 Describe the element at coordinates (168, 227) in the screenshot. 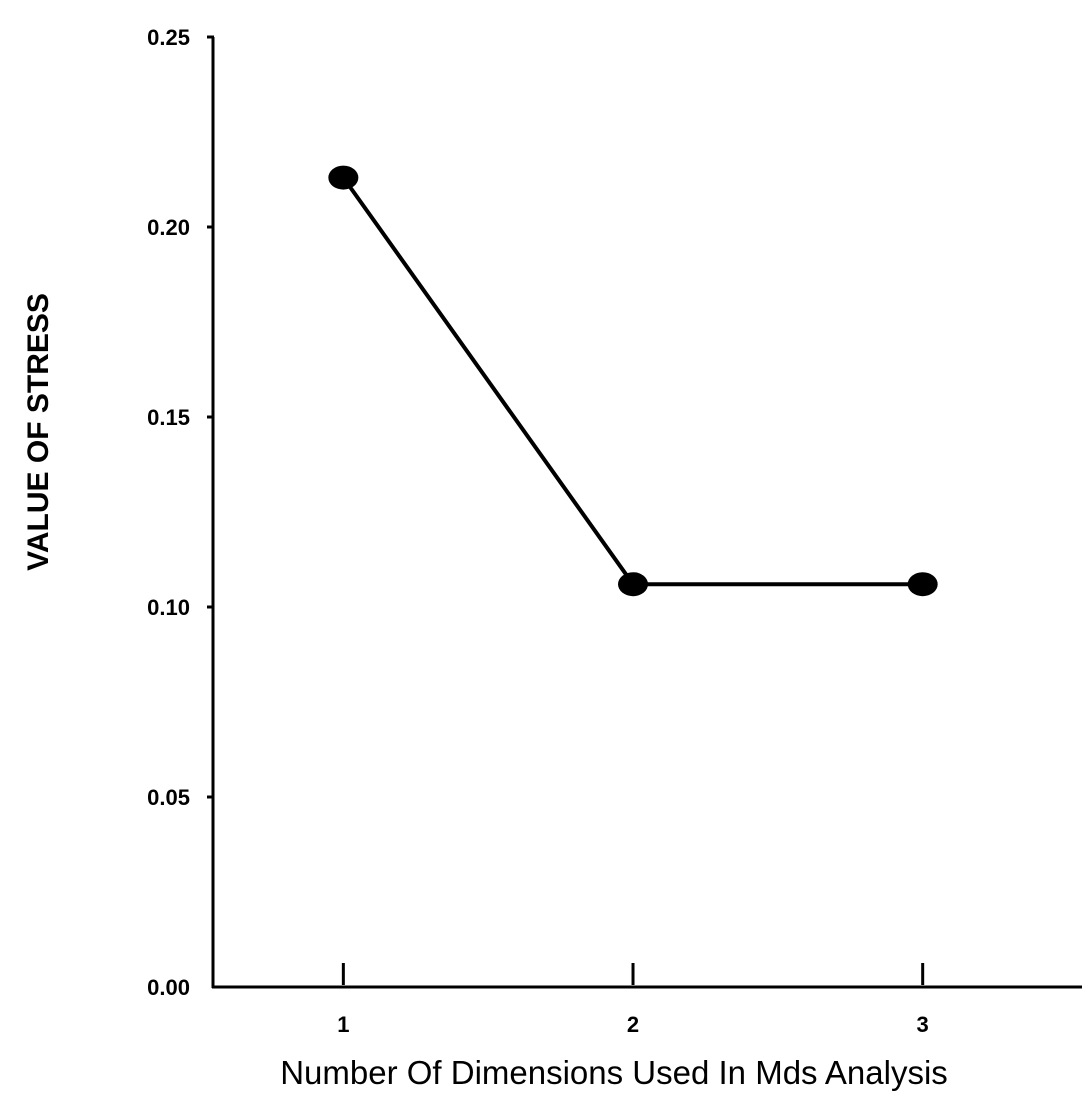

I see `y-tick-label: 0.20` at that location.